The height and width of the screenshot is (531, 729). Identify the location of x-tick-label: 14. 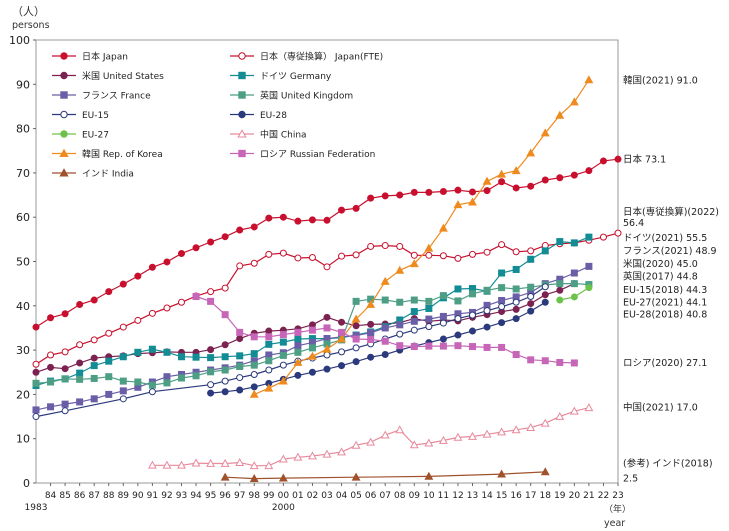
(487, 496).